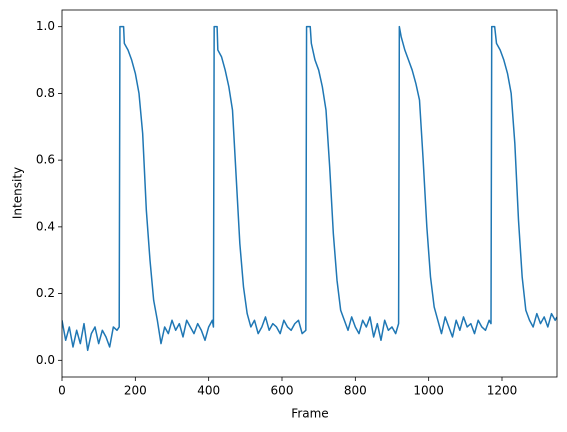  I want to click on y-tick-label: 1.0, so click(45, 26).